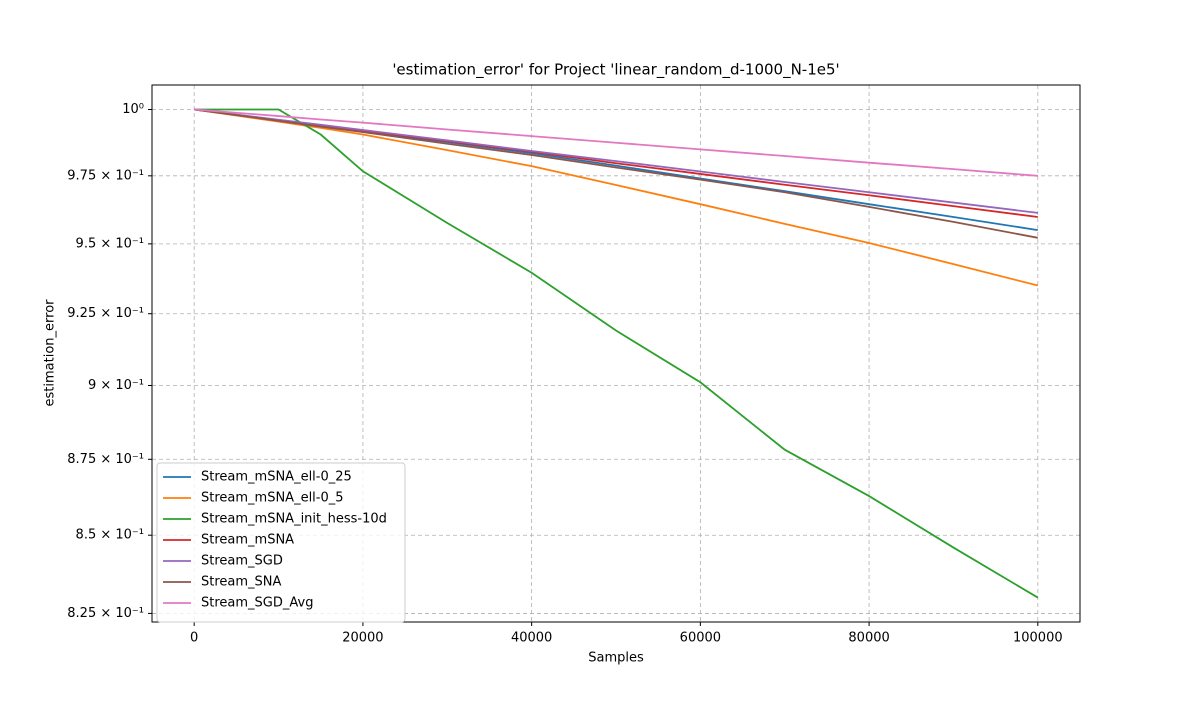  I want to click on legend-label: Stream_mSNA_ell-0_25, so click(276, 477).